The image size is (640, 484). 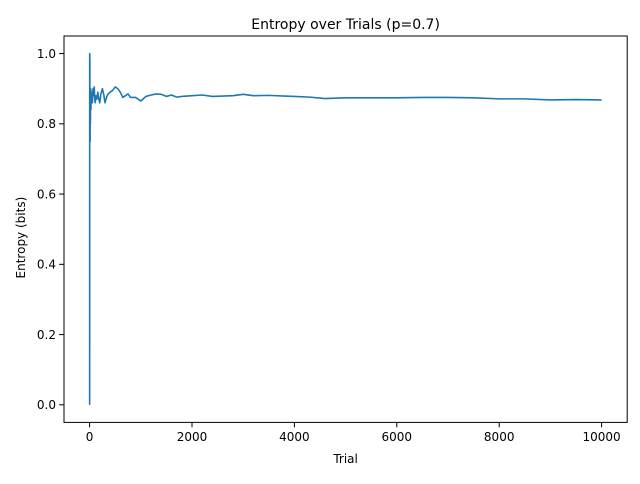 What do you see at coordinates (294, 437) in the screenshot?
I see `x-tick-label: 4000` at bounding box center [294, 437].